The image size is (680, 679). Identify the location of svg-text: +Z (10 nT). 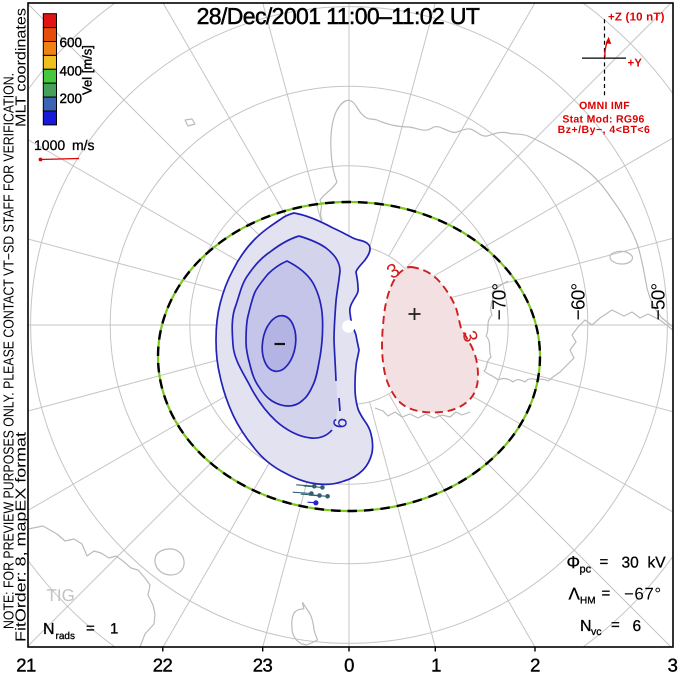
(636, 17).